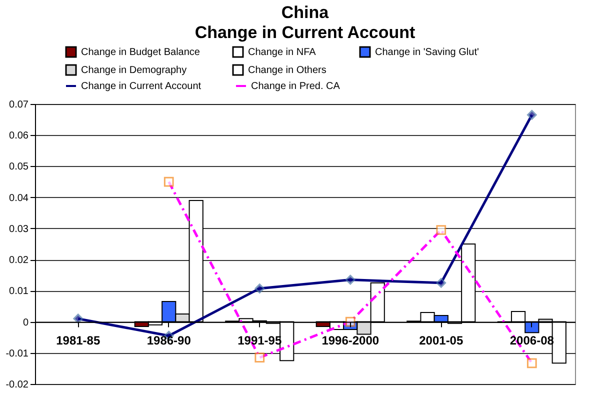 The height and width of the screenshot is (409, 610). I want to click on legend-label: Change in Current Account, so click(141, 86).